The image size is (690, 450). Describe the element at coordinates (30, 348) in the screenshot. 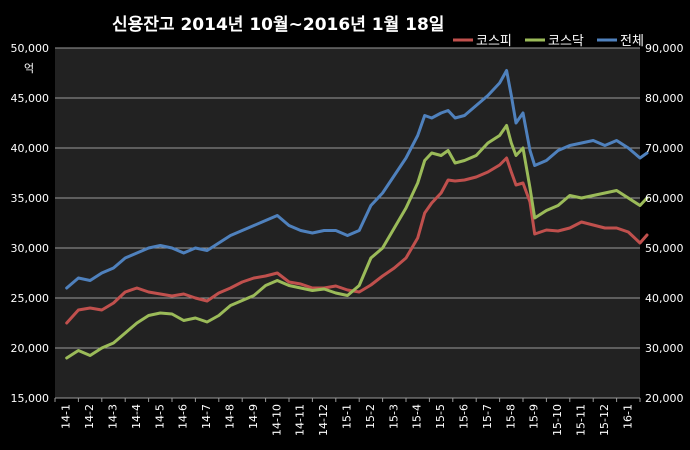

I see `y-left-tick-label: 20,000` at that location.